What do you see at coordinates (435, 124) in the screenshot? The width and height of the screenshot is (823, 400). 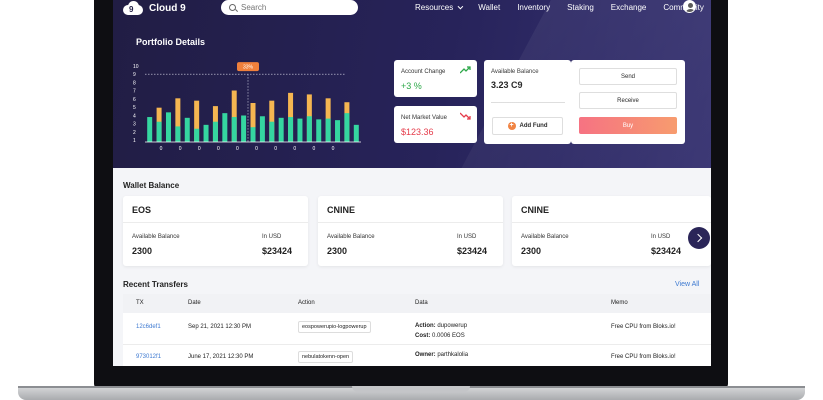 I see `net-market-card: Net Market Value $123.36` at bounding box center [435, 124].